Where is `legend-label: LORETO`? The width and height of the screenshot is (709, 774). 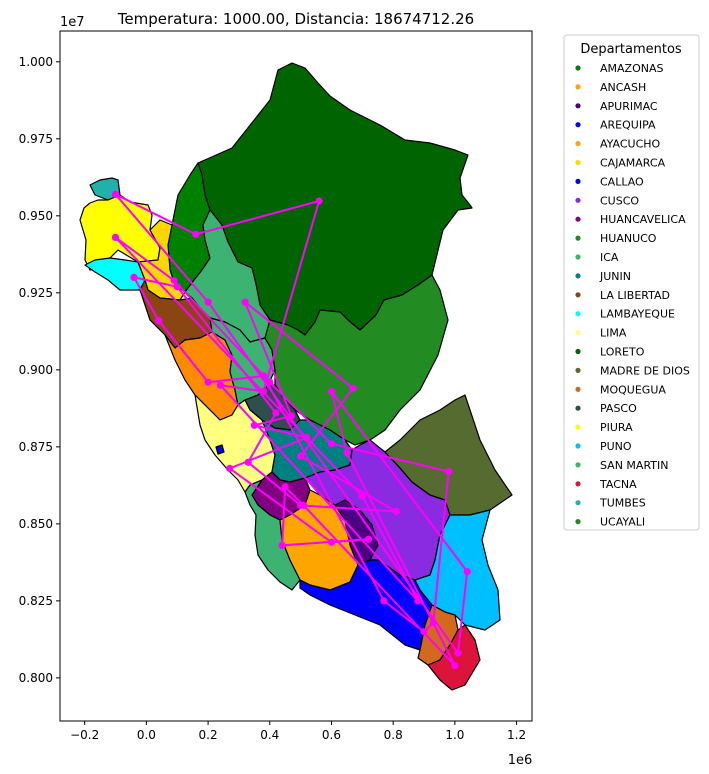 legend-label: LORETO is located at coordinates (622, 352).